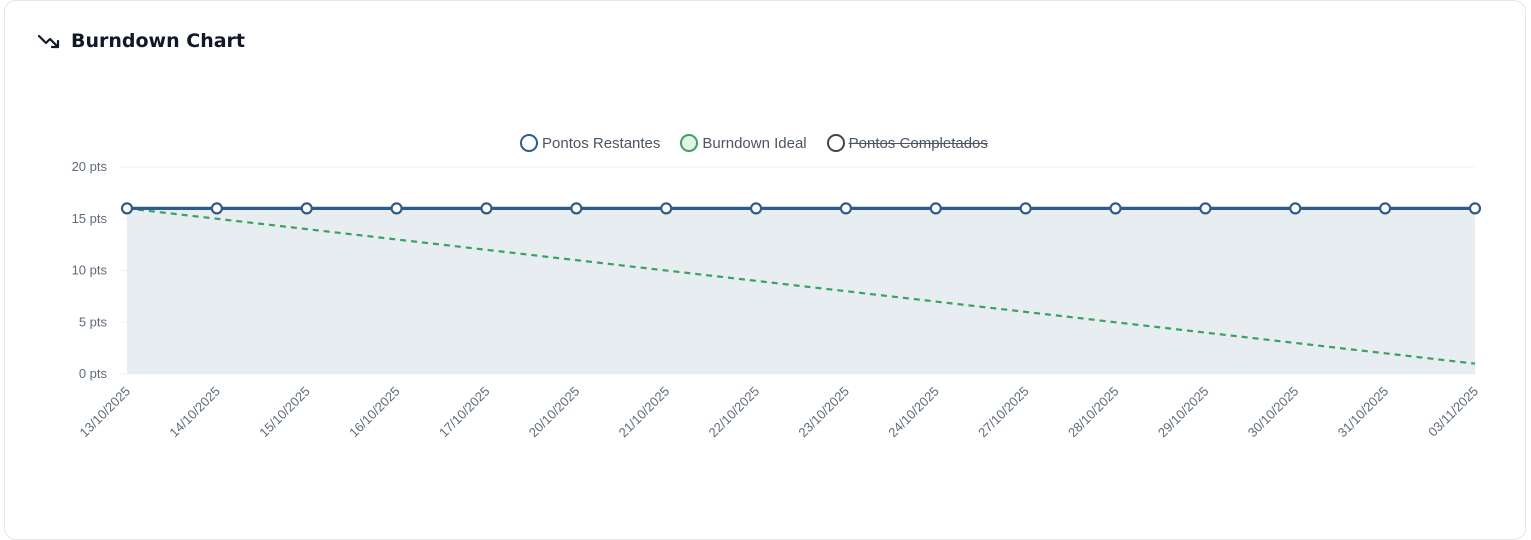 The width and height of the screenshot is (1531, 540). Describe the element at coordinates (284, 412) in the screenshot. I see `x-tick-label: 15/10/2025` at that location.